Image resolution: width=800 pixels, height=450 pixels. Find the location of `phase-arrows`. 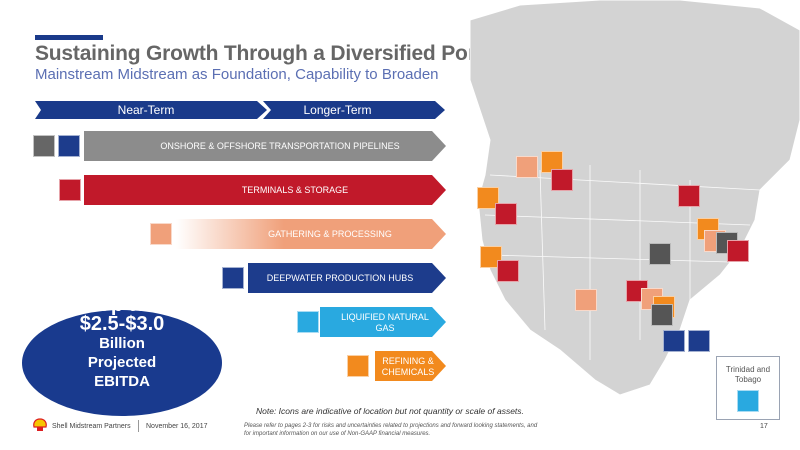

phase-arrows is located at coordinates (240, 110).